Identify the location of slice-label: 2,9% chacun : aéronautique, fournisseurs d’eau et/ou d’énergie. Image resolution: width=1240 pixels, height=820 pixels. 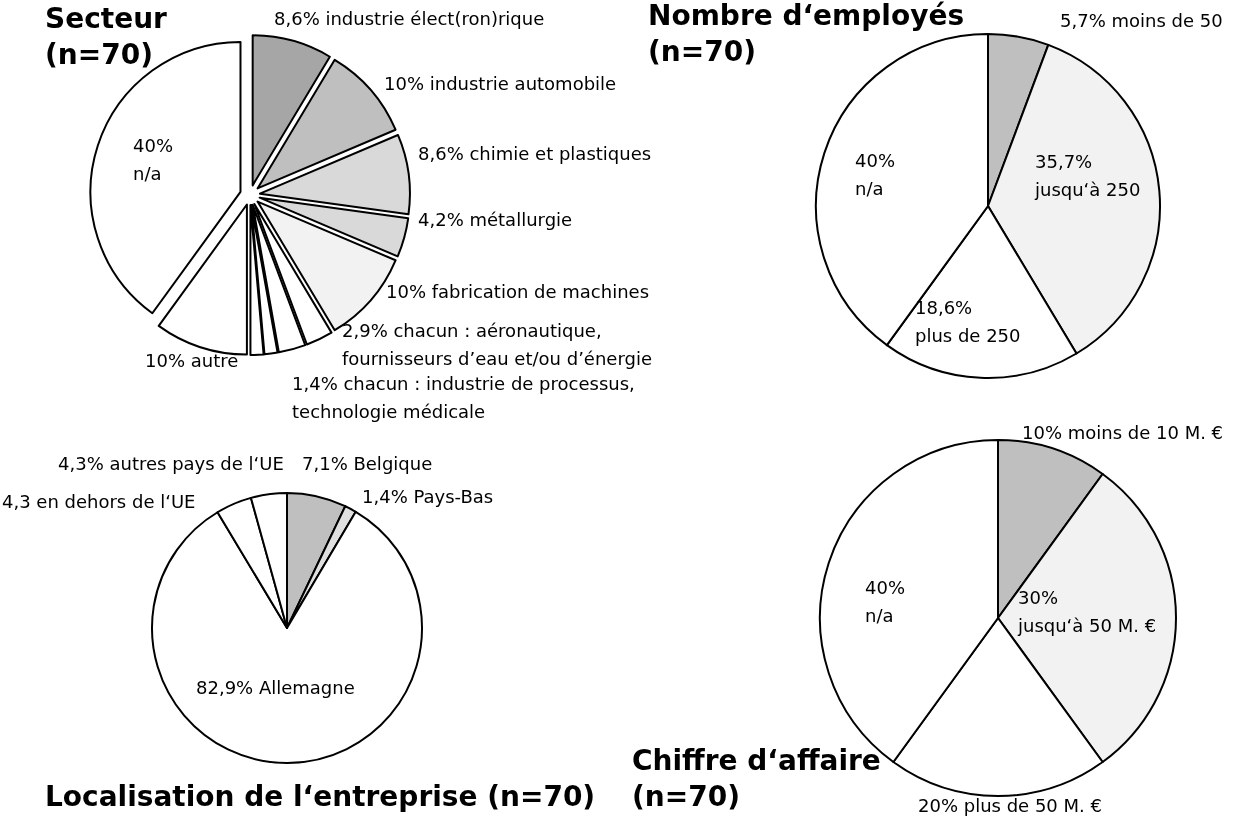
(497, 344).